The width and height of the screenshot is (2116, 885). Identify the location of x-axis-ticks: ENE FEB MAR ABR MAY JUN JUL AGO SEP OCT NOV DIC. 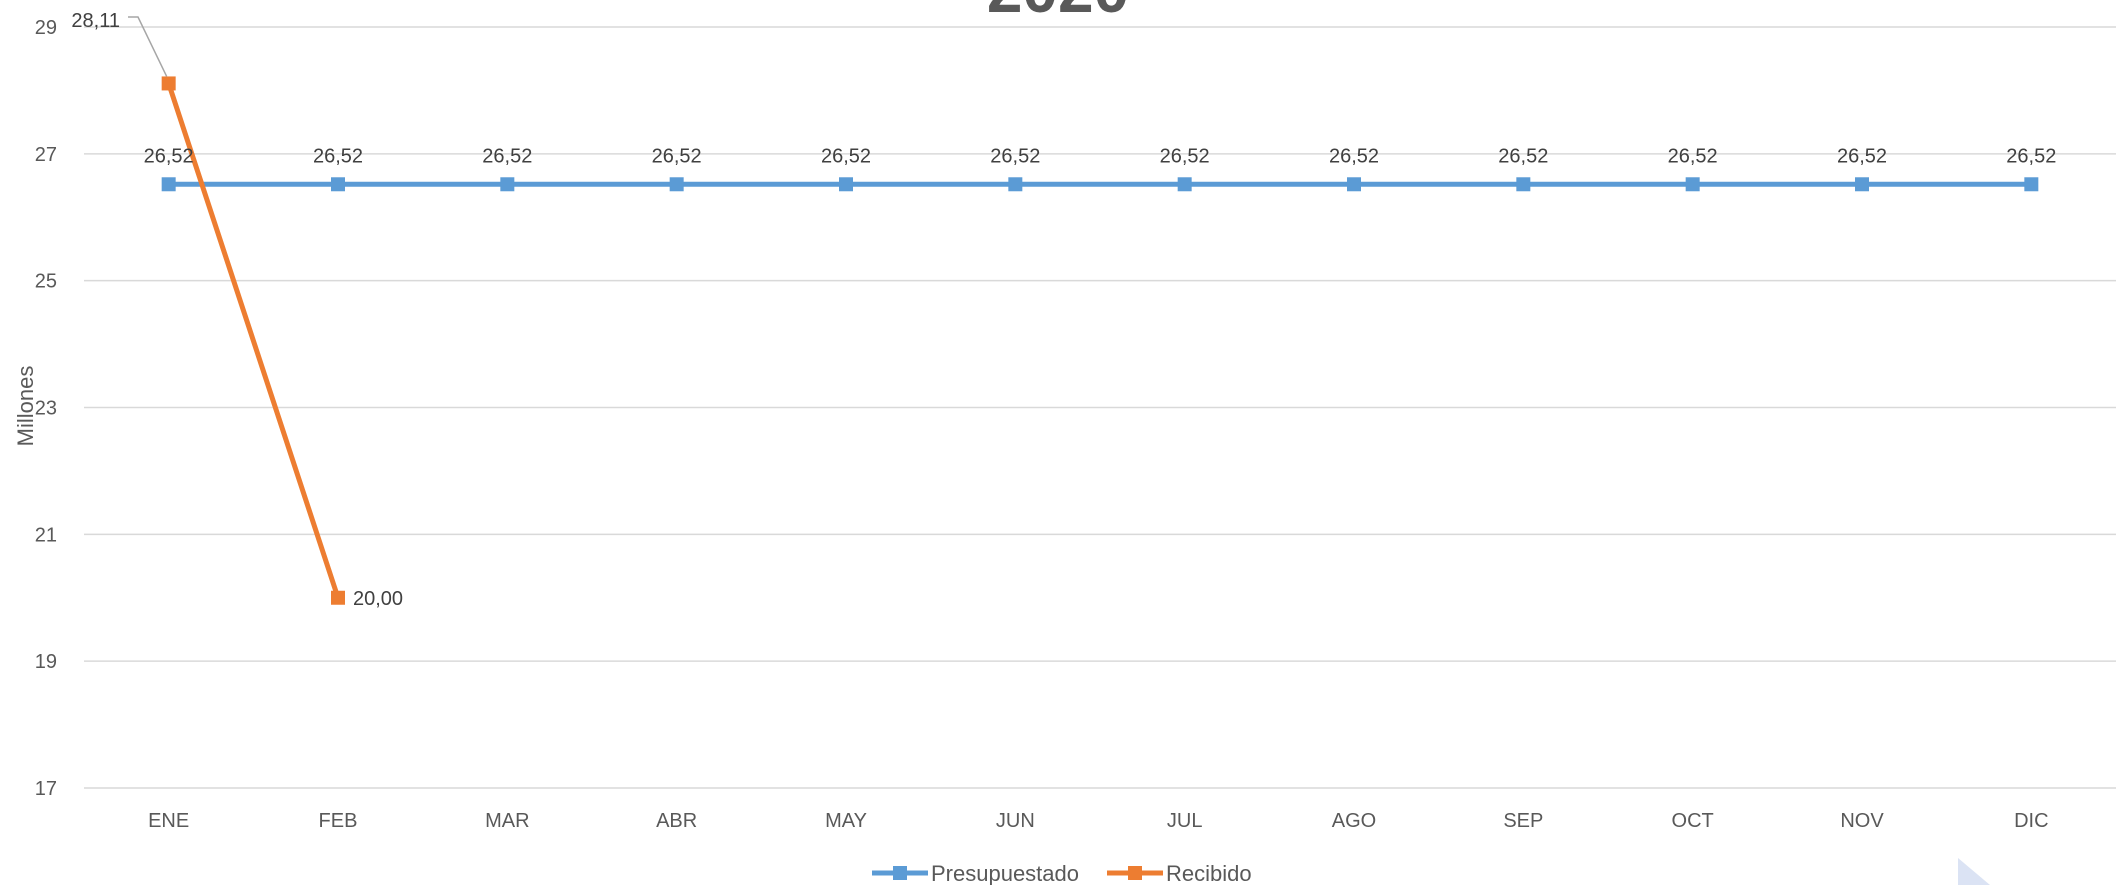
(1098, 821).